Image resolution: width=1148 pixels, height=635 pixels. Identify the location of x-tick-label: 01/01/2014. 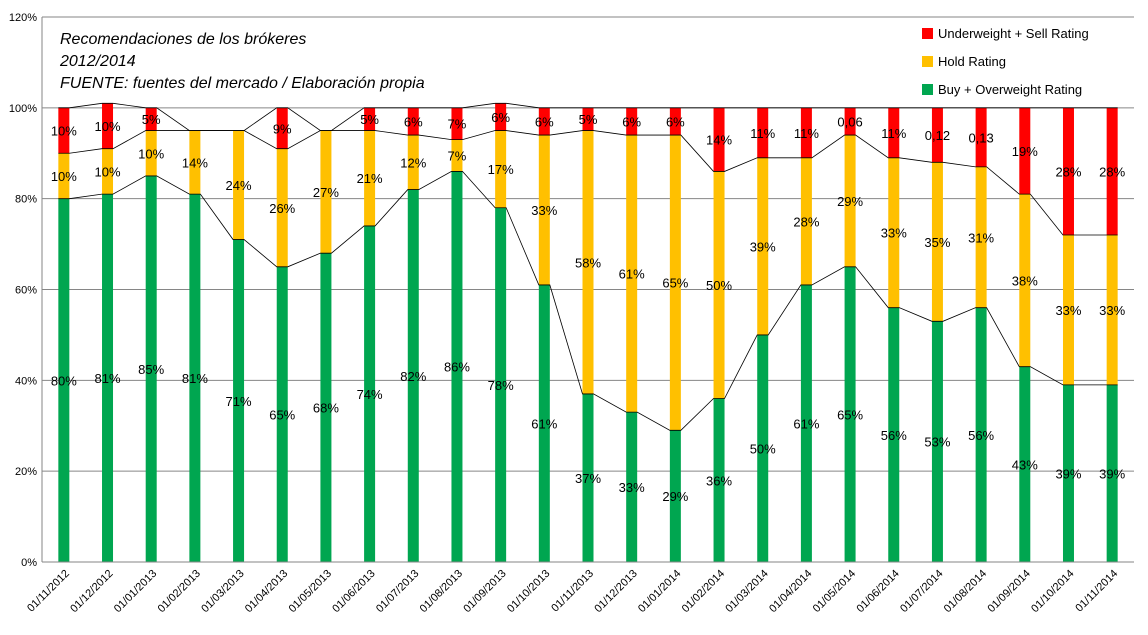
(659, 591).